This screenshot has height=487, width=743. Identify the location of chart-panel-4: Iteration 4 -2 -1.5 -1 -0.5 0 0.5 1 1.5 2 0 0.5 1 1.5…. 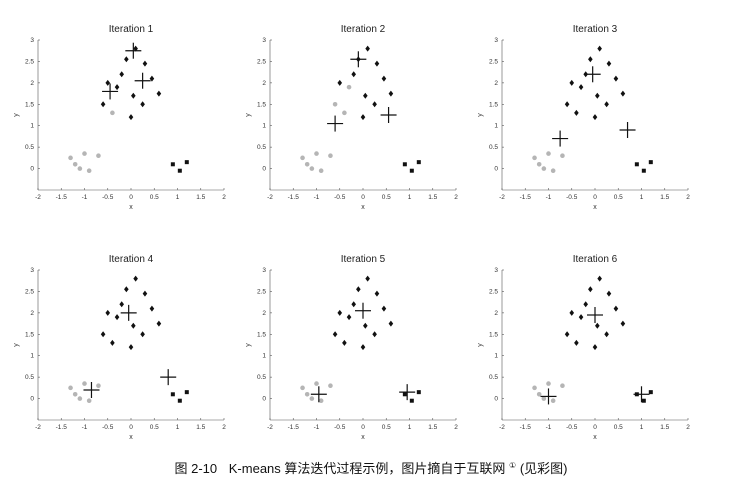
(119, 347).